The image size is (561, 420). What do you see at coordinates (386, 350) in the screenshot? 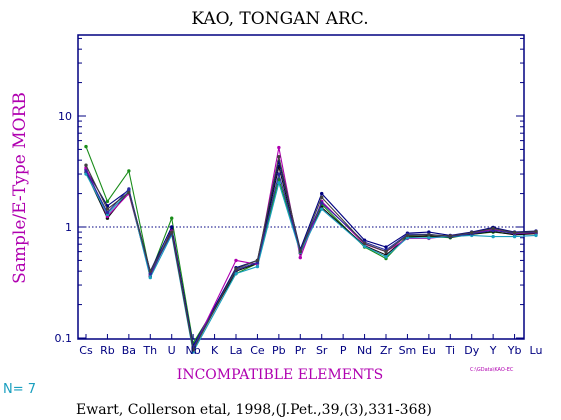
I see `x-tick-label: Zr` at bounding box center [386, 350].